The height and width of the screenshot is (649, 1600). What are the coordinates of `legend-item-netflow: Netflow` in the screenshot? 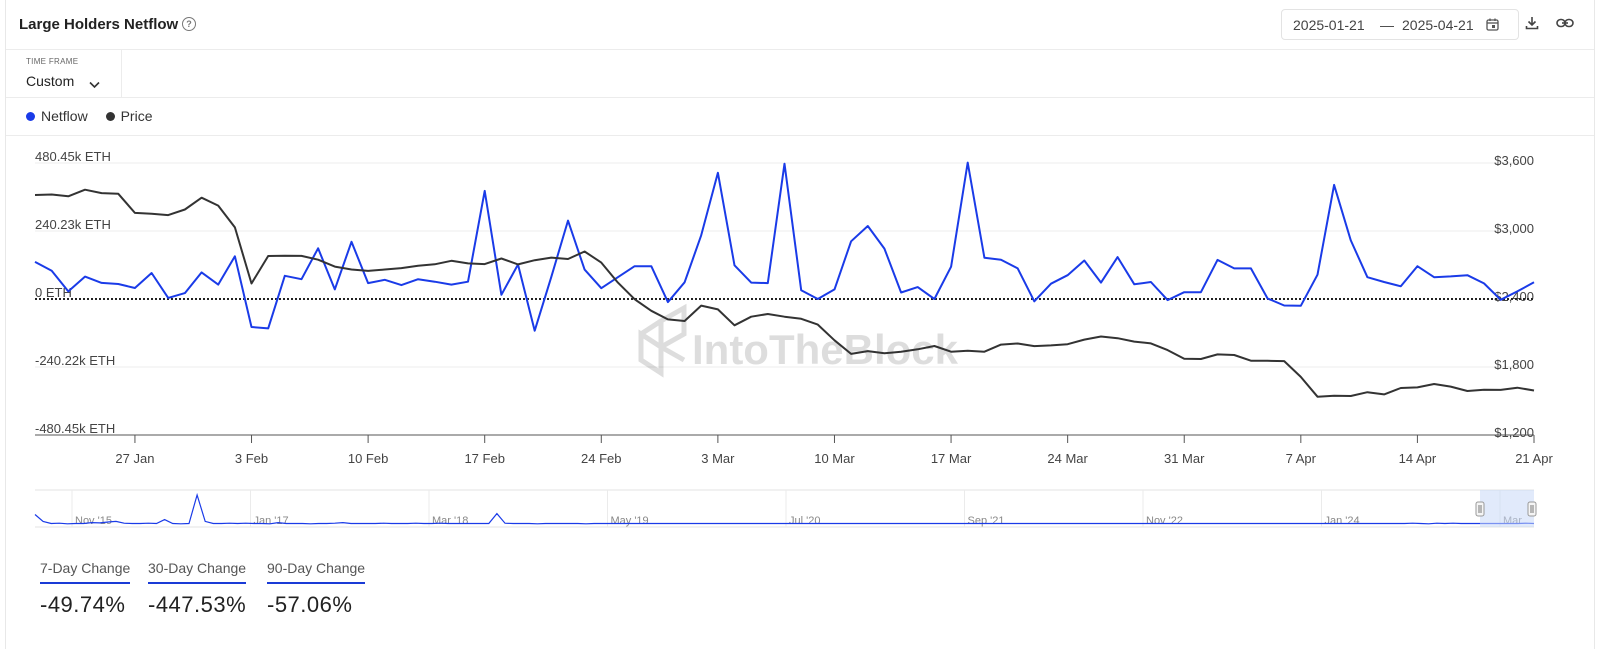 It's located at (57, 116).